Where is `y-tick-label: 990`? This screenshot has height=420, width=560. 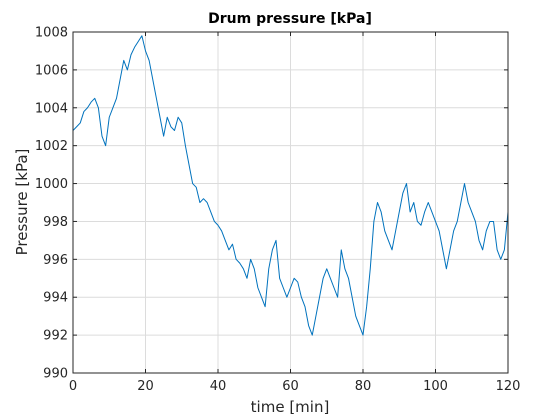 y-tick-label: 990 is located at coordinates (55, 374).